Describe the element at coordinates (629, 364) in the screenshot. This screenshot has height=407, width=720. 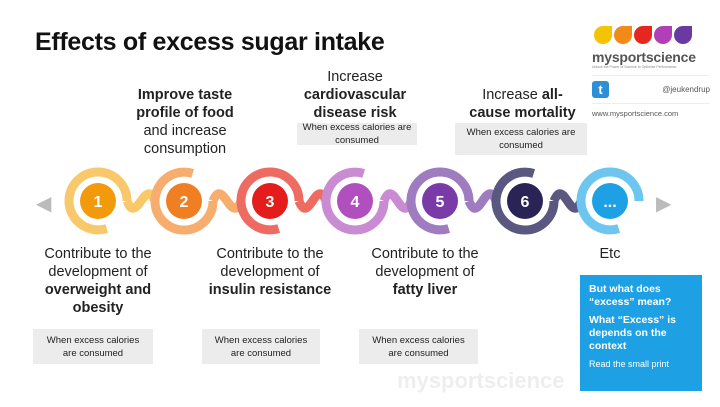
I see `callout-small-print: Read the small print` at that location.